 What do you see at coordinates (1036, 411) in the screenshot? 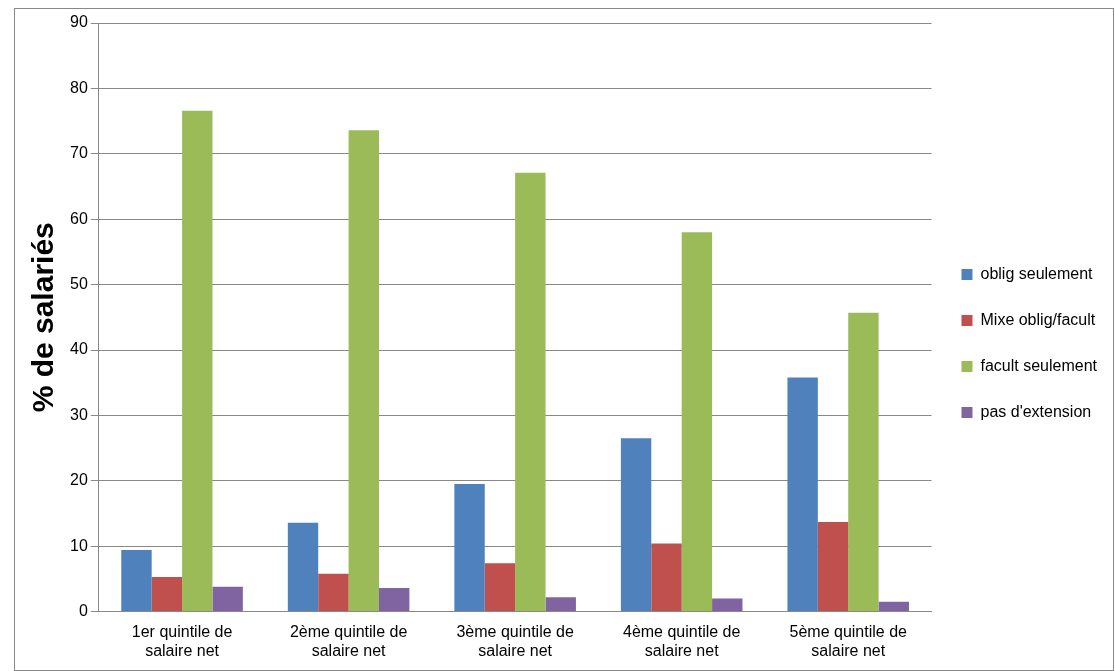
I see `legend-label: pas d'extension` at bounding box center [1036, 411].